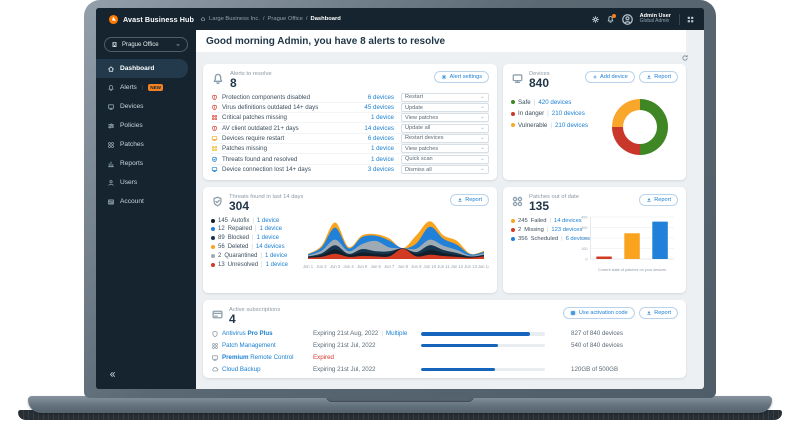 The height and width of the screenshot is (421, 800). I want to click on subscription-name-link: Patch Management, so click(262, 346).